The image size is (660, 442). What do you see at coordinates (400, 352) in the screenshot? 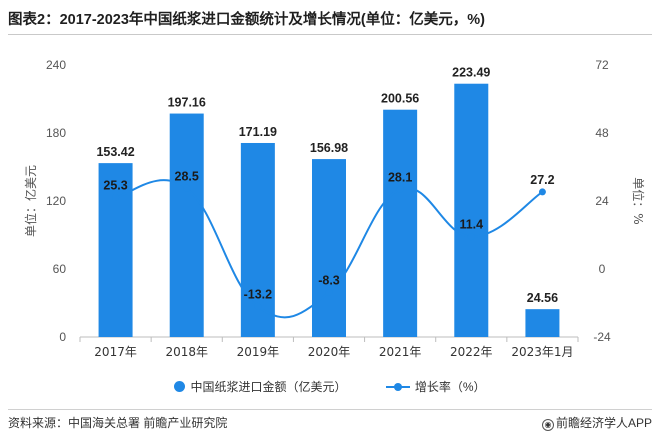
I see `x-tick-label: 2021年` at bounding box center [400, 352].